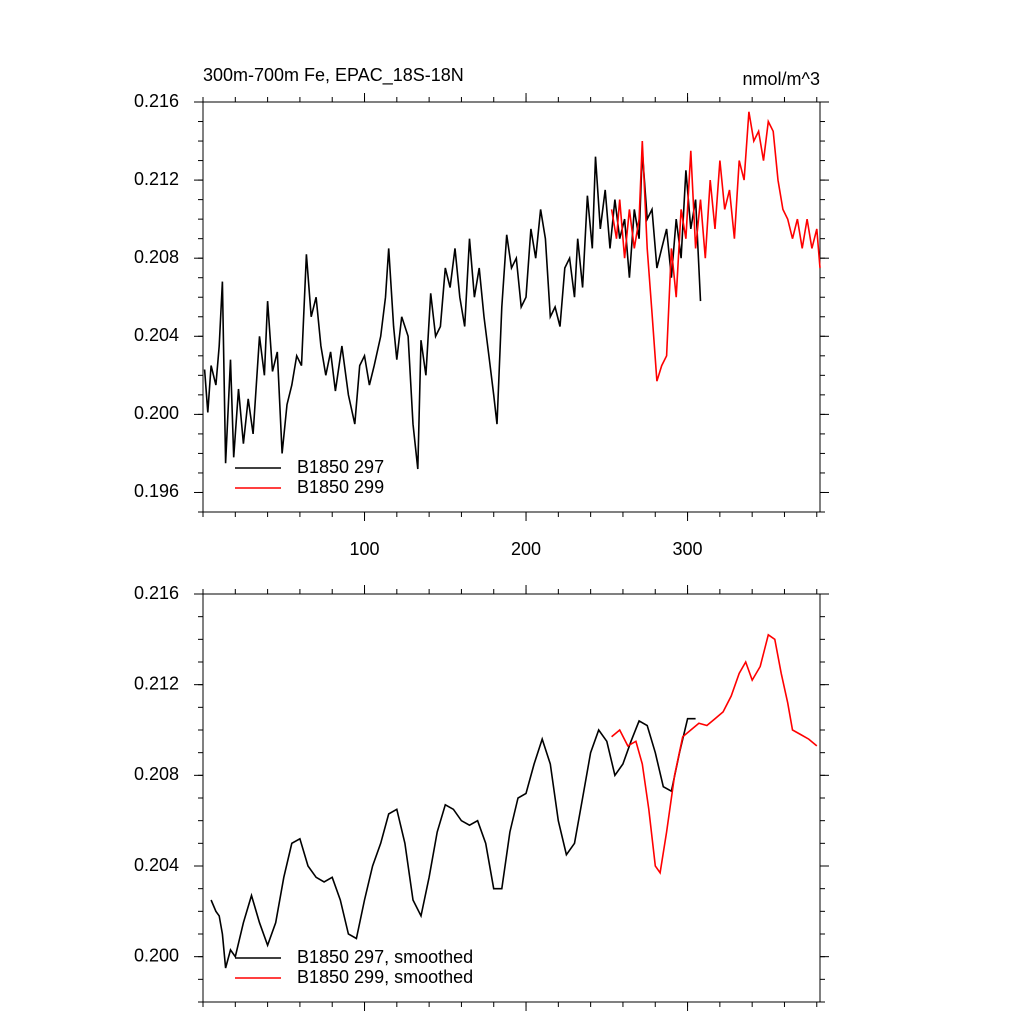 The image size is (1024, 1024). What do you see at coordinates (526, 549) in the screenshot?
I see `x-tick-label: 200` at bounding box center [526, 549].